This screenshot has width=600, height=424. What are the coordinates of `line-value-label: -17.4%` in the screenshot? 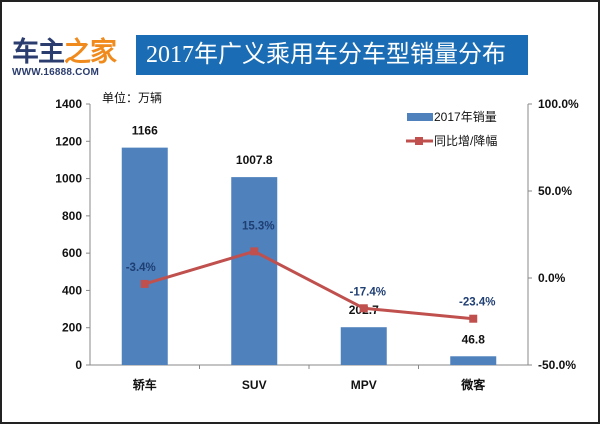 It's located at (368, 292).